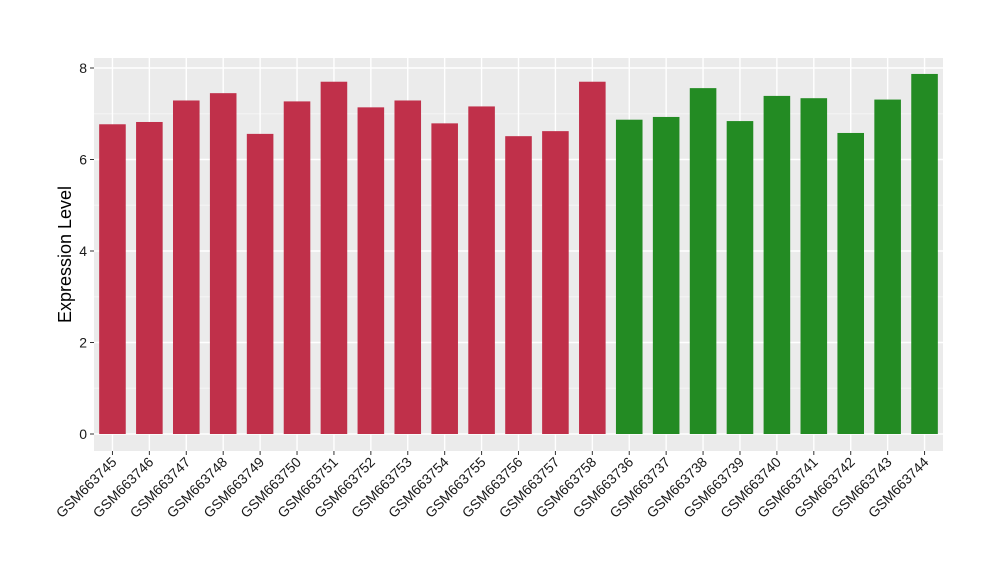  Describe the element at coordinates (297, 268) in the screenshot. I see `bar-gsm663750` at that location.